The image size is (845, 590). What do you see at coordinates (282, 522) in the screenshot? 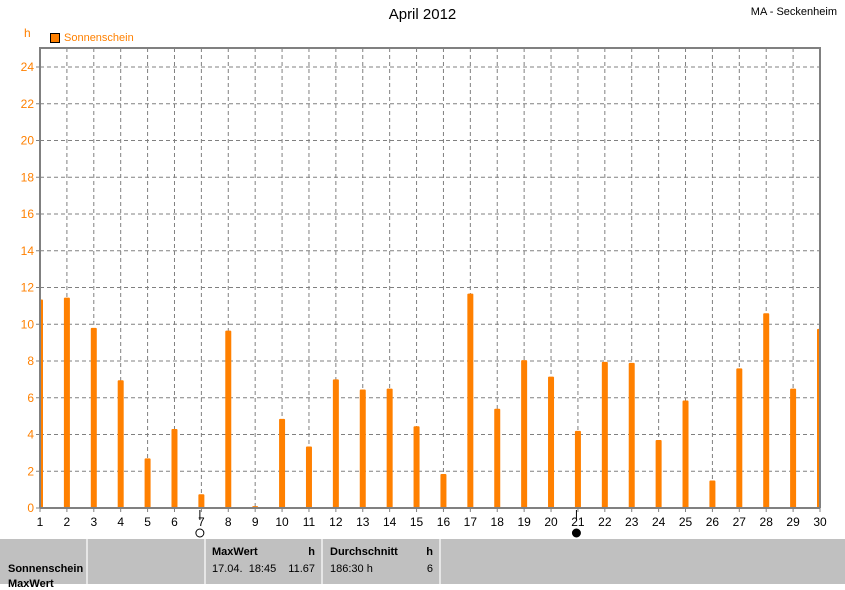
I see `x-tick-label: 10` at bounding box center [282, 522].